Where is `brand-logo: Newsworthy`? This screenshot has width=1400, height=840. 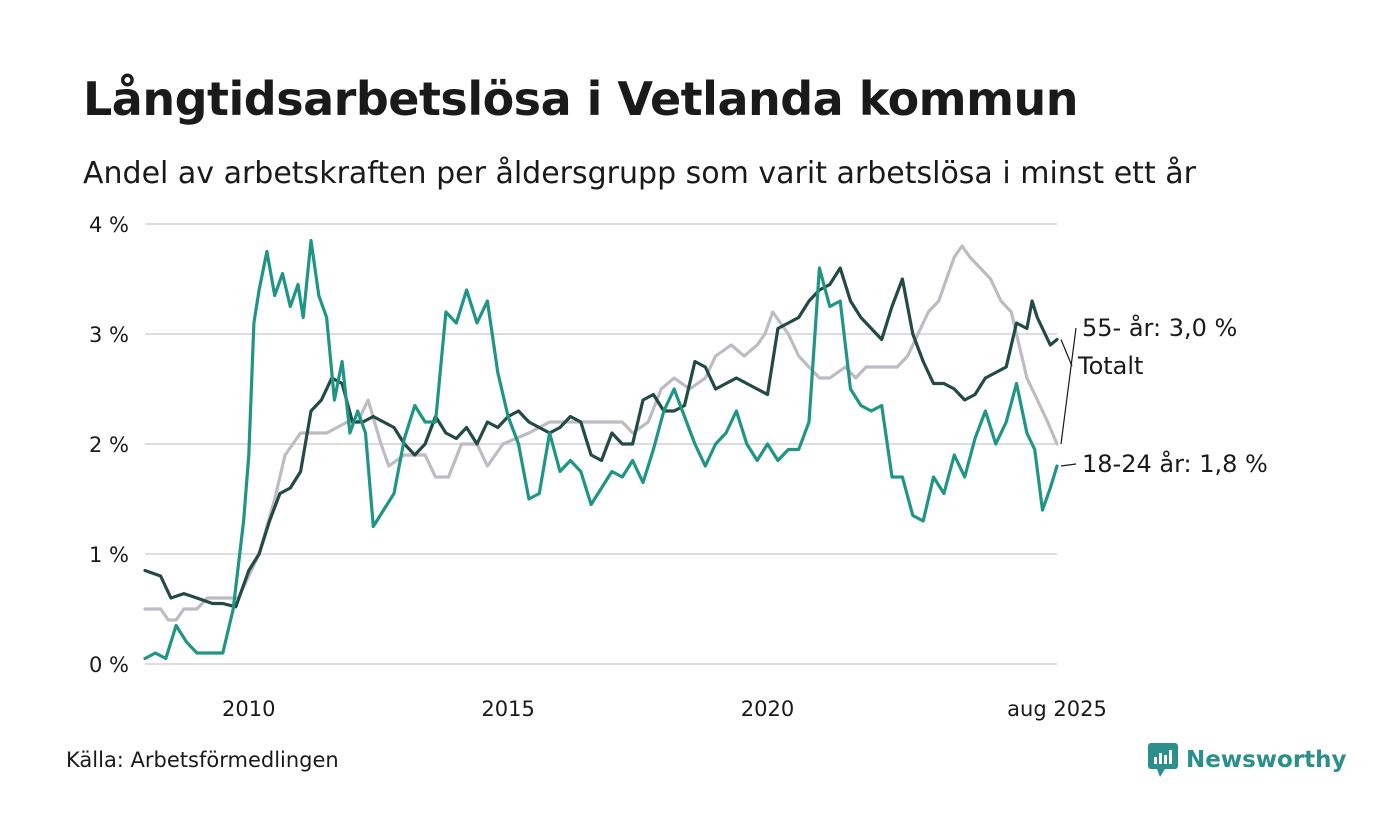 brand-logo: Newsworthy is located at coordinates (1247, 760).